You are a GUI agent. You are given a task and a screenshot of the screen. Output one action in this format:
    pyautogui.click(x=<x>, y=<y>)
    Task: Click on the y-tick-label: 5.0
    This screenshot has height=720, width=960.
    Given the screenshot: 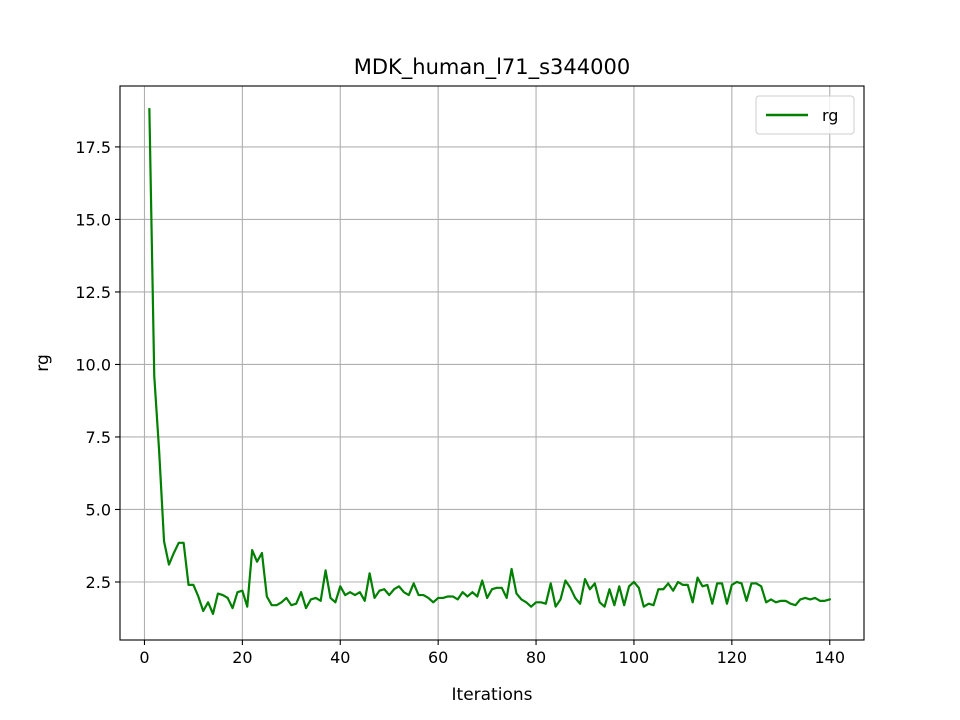 What is the action you would take?
    pyautogui.click(x=98, y=509)
    